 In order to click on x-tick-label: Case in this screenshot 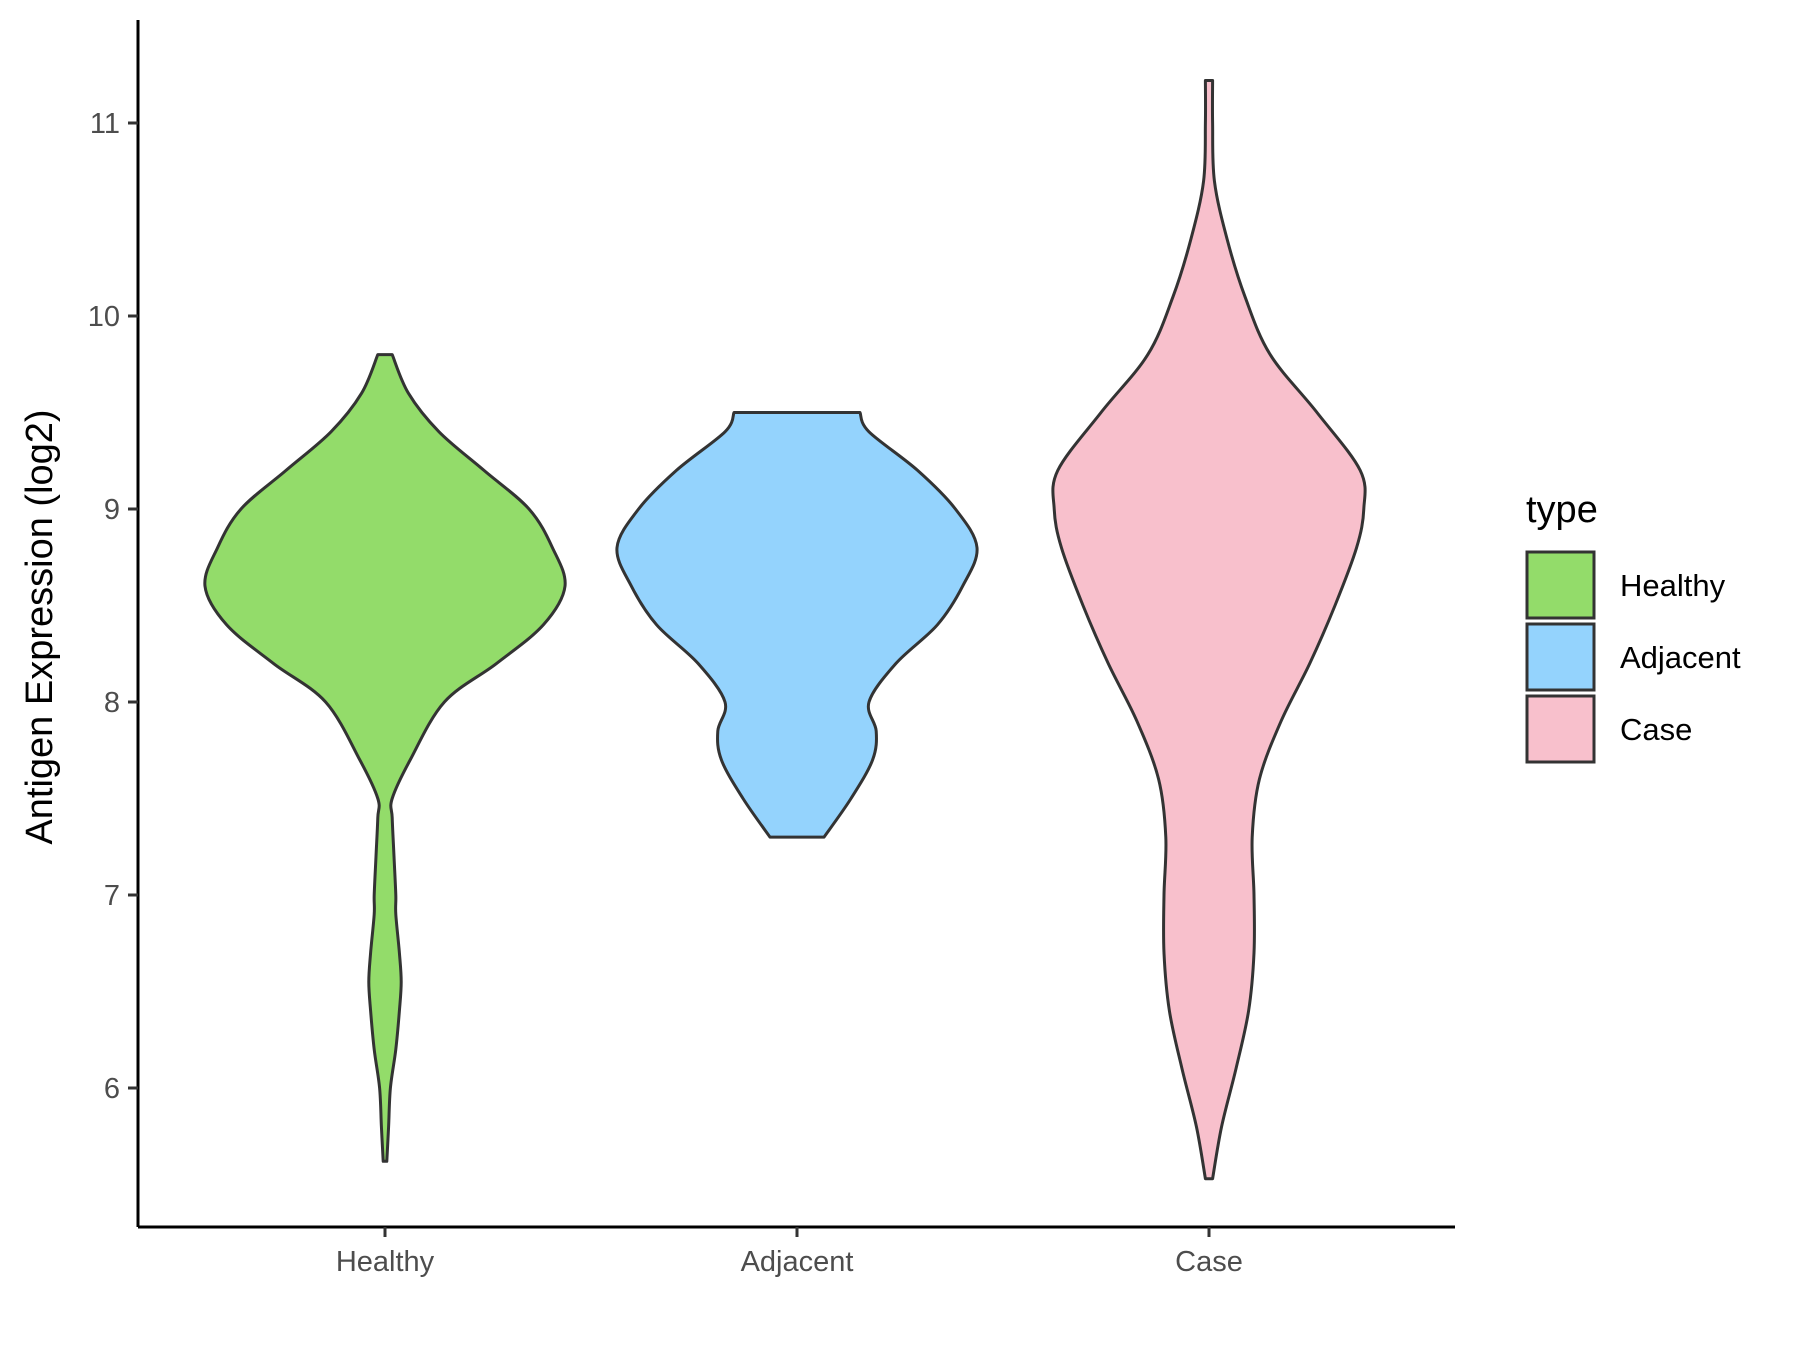, I will do `click(1209, 1262)`.